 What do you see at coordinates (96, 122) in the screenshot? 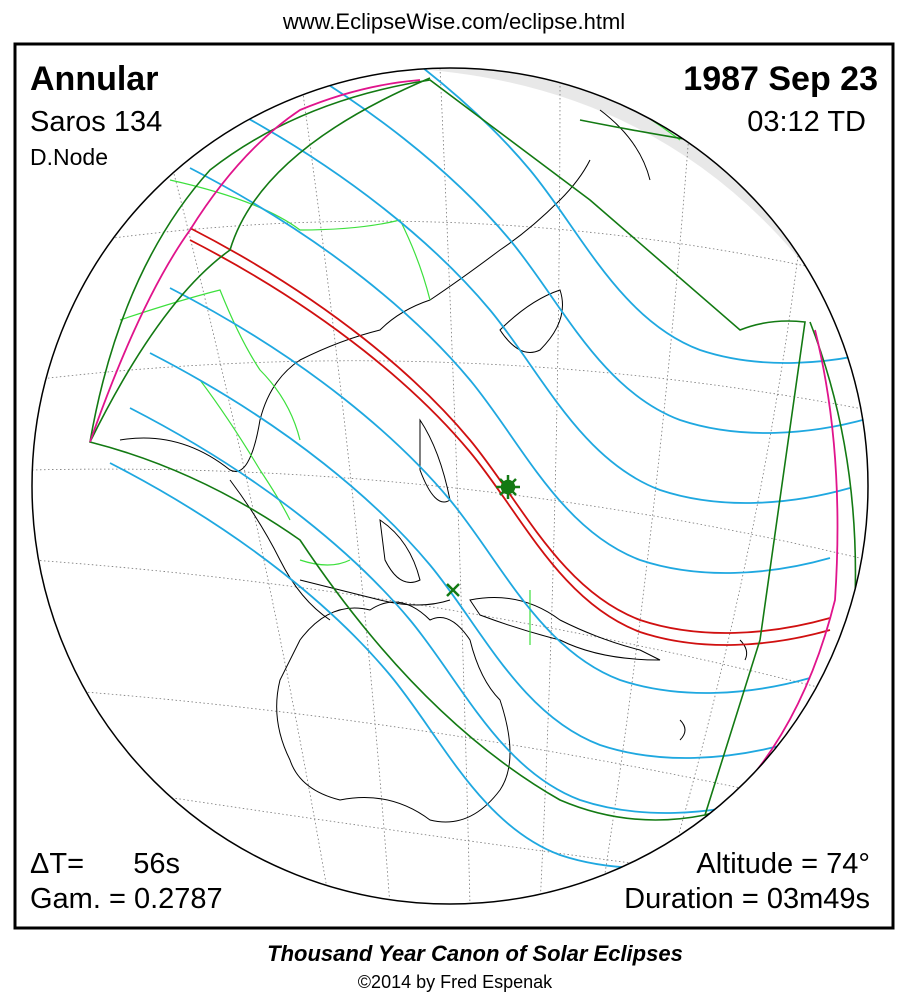
I see `saros: Saros 134` at bounding box center [96, 122].